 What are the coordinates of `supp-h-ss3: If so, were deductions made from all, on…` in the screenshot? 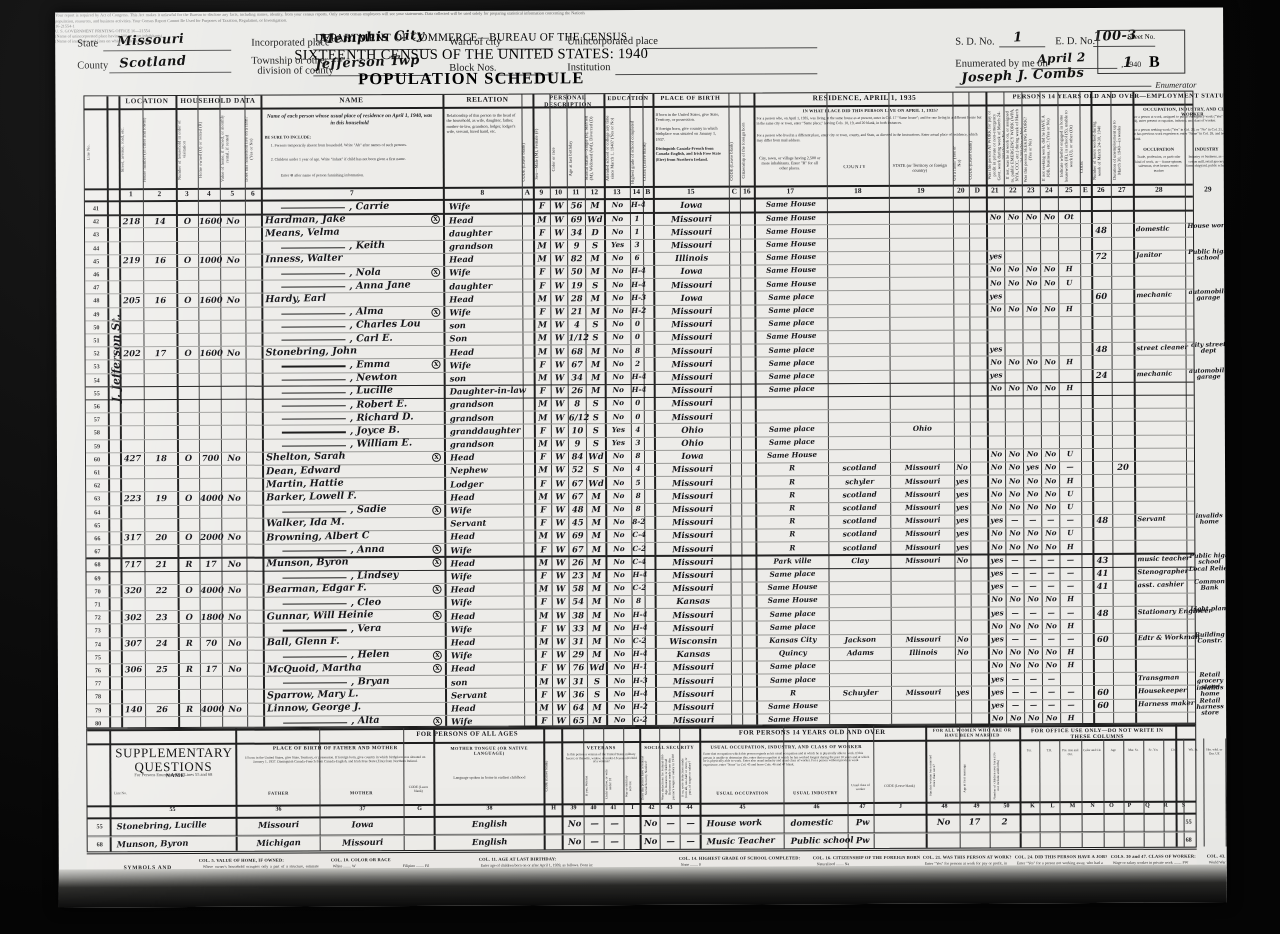 It's located at (686, 778).